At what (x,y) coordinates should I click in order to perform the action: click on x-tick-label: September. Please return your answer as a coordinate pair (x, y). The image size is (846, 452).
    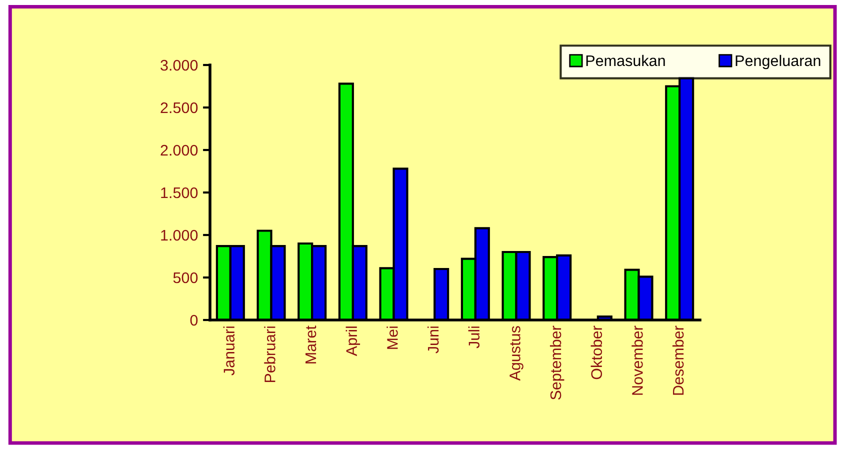
    Looking at the image, I should click on (557, 363).